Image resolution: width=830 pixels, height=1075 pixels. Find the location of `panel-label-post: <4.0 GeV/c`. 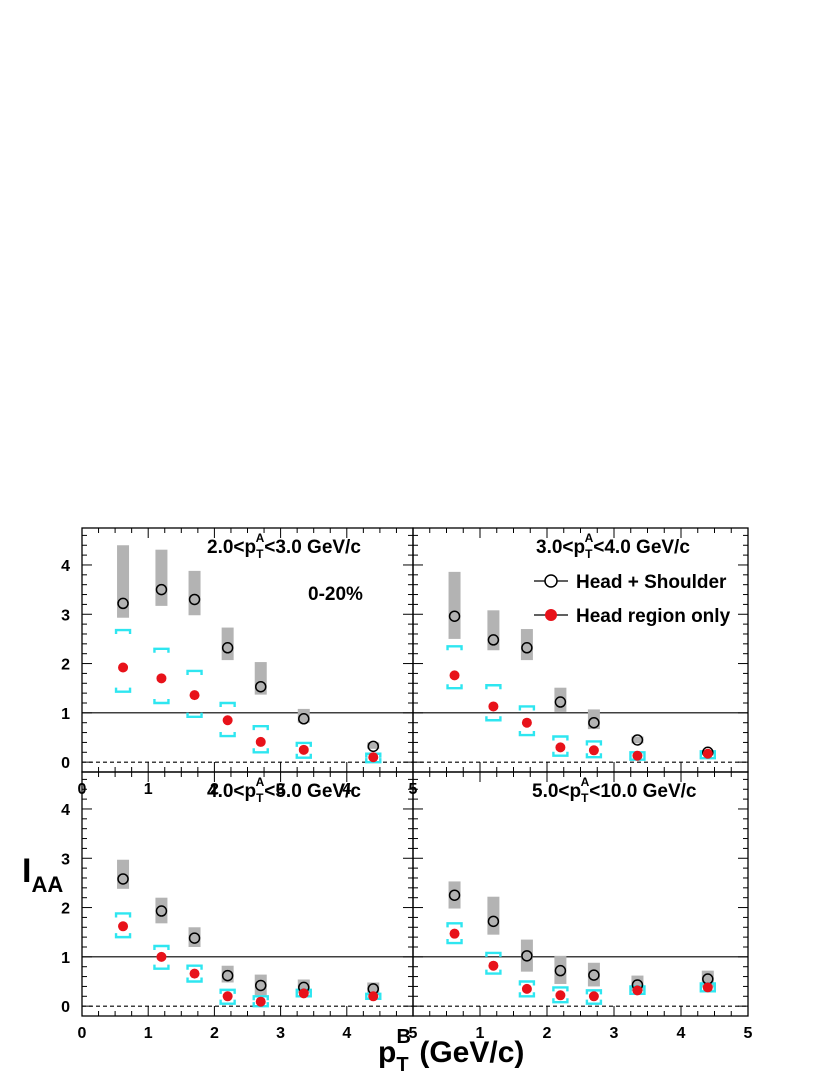

panel-label-post: <4.0 GeV/c is located at coordinates (641, 547).